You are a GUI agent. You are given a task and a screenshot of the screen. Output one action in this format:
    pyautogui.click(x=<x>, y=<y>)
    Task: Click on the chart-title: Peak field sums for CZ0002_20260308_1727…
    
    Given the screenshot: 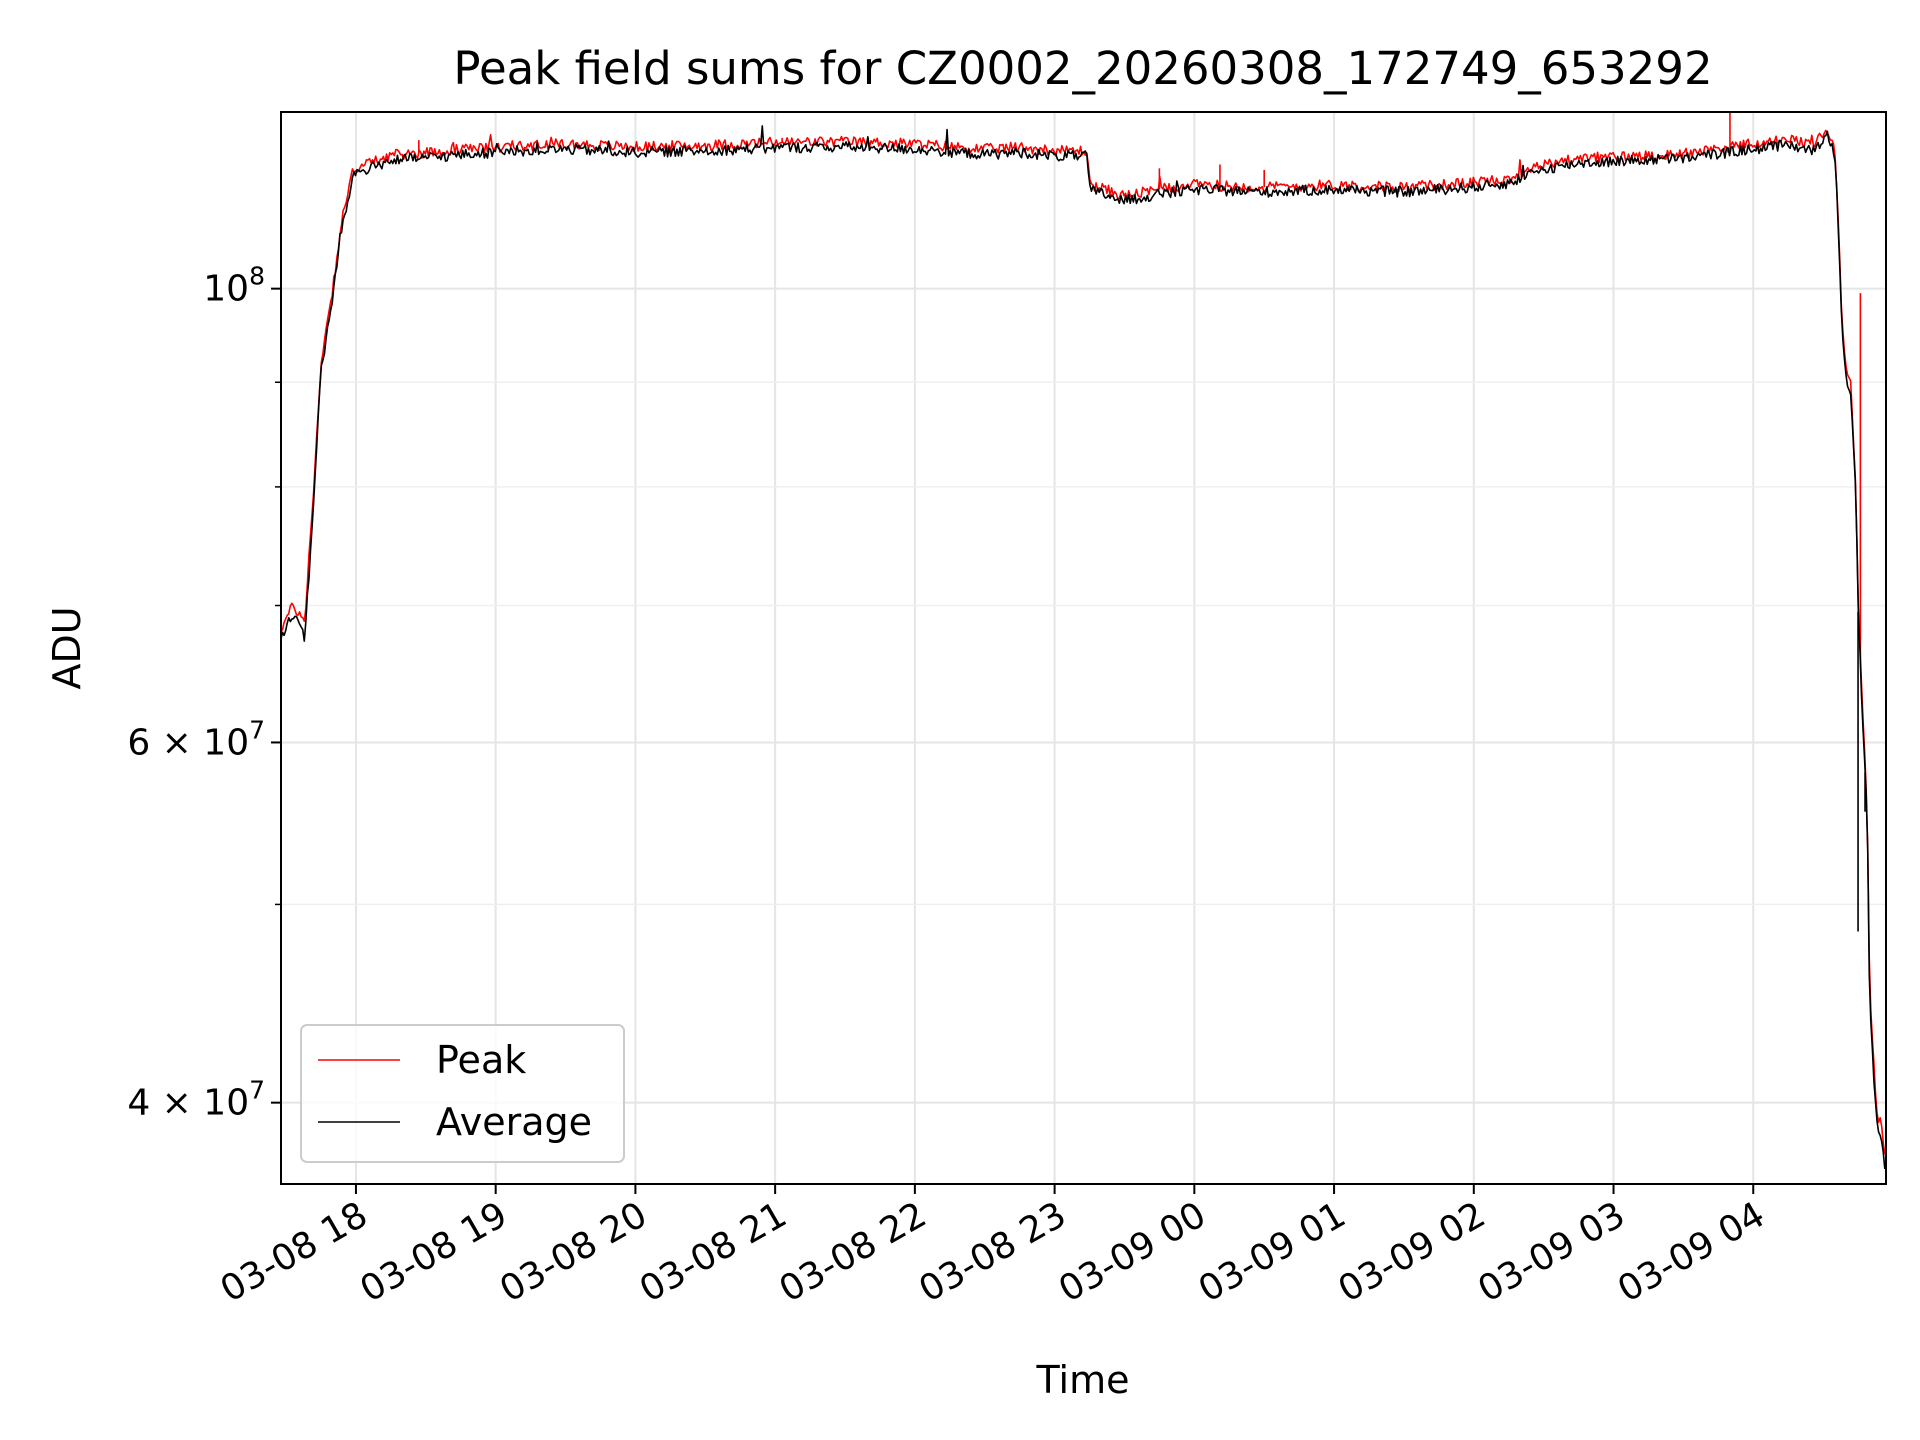 What is the action you would take?
    pyautogui.click(x=1082, y=68)
    